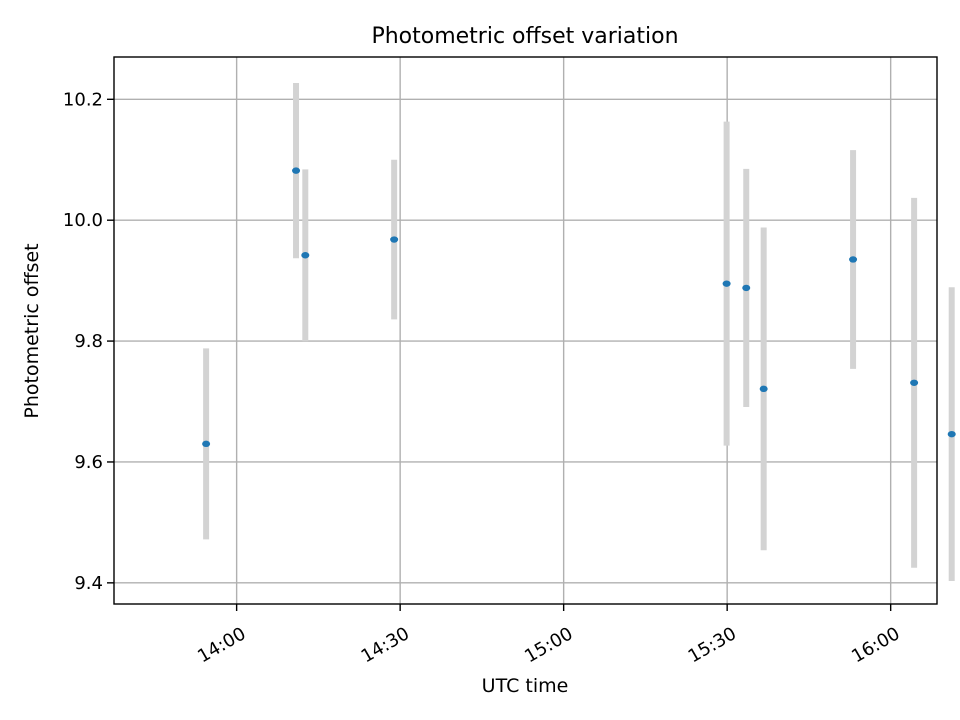  Describe the element at coordinates (548, 645) in the screenshot. I see `x-tick-label: 15:00` at that location.